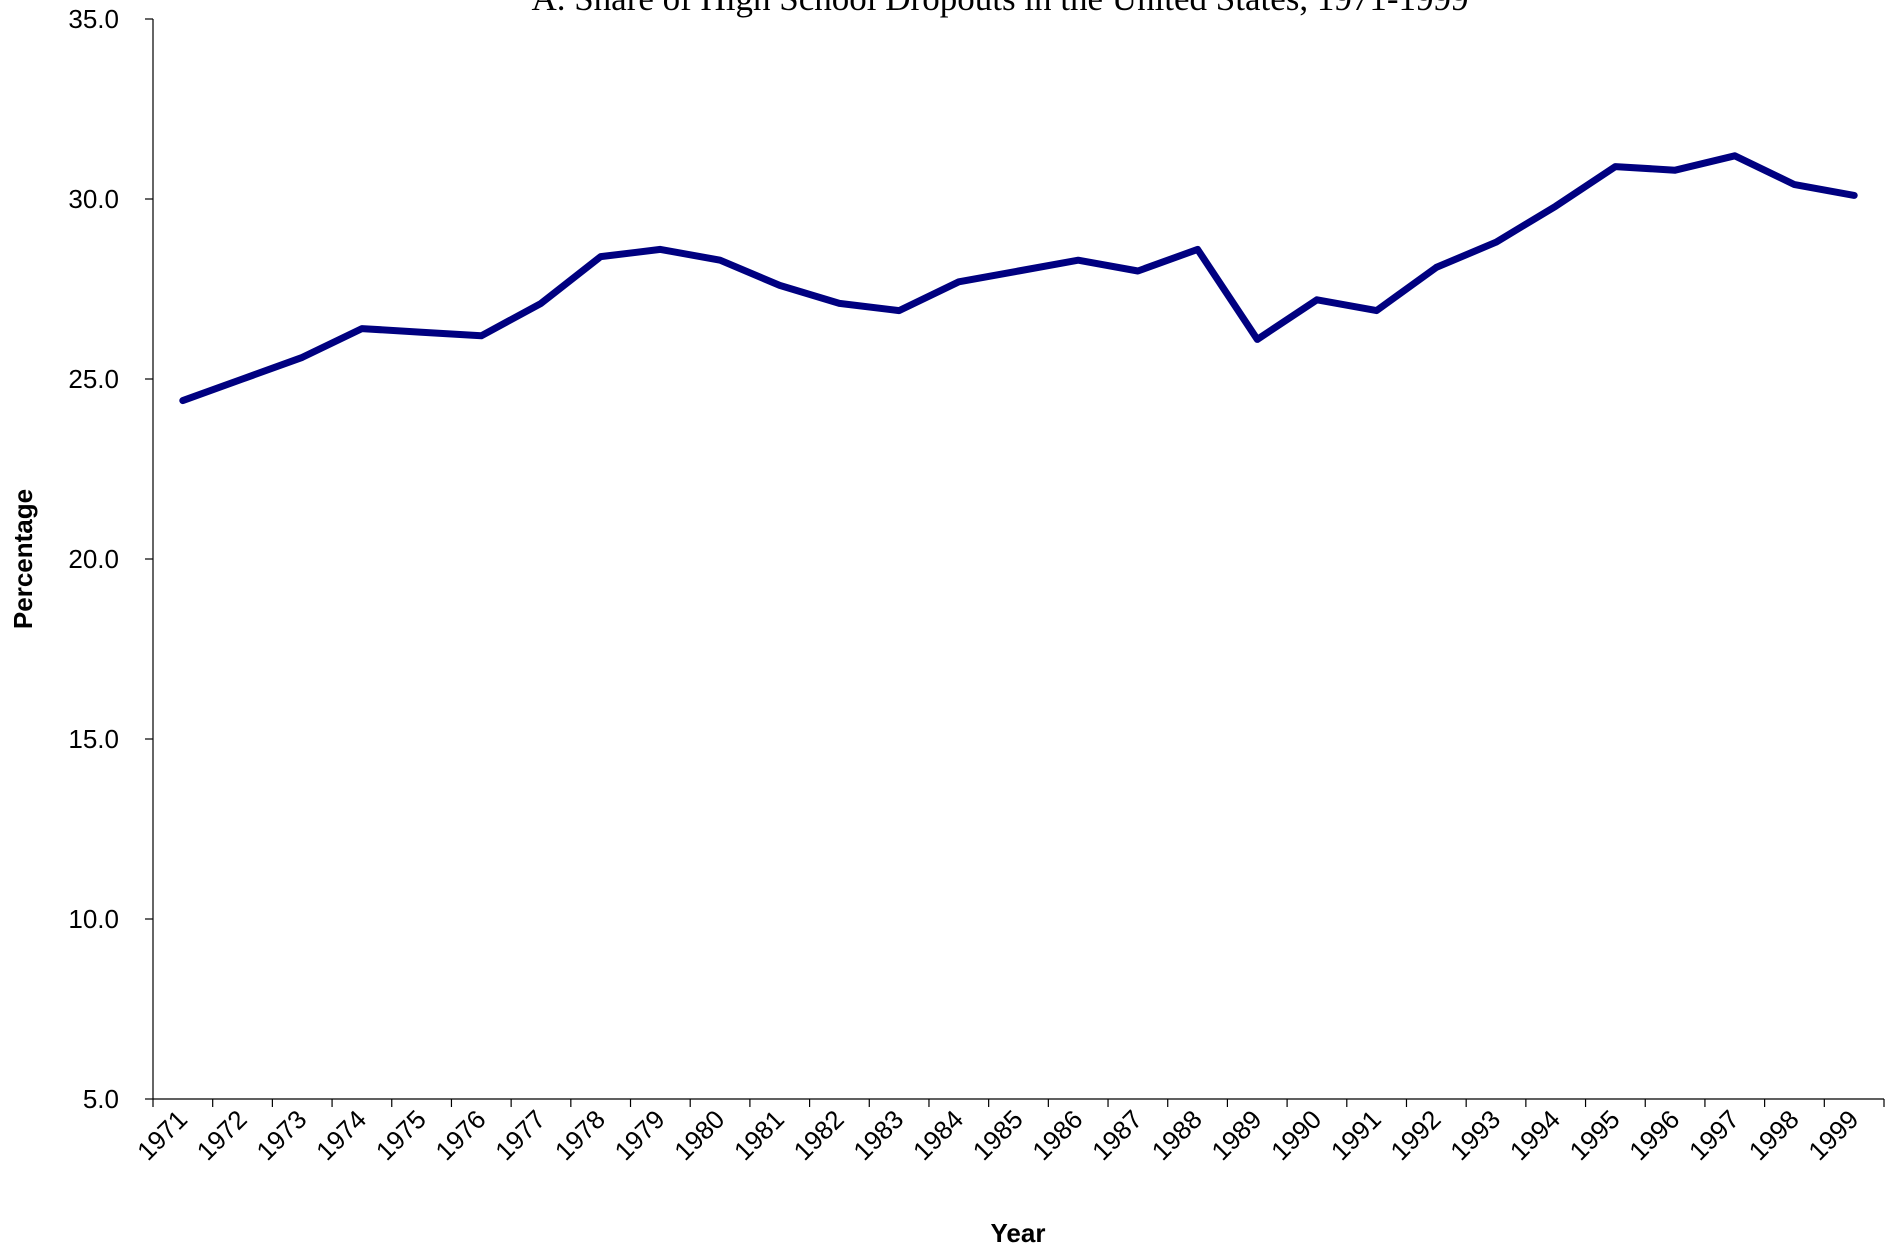  Describe the element at coordinates (281, 1135) in the screenshot. I see `x-tick-label: 1973` at that location.